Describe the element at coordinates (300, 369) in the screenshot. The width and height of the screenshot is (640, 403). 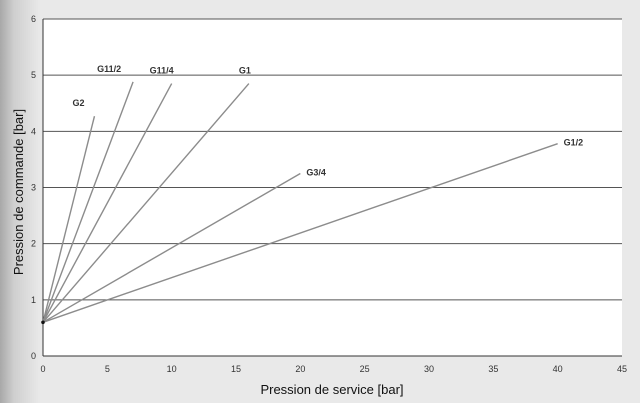
I see `x-tick-label-20: 20` at that location.